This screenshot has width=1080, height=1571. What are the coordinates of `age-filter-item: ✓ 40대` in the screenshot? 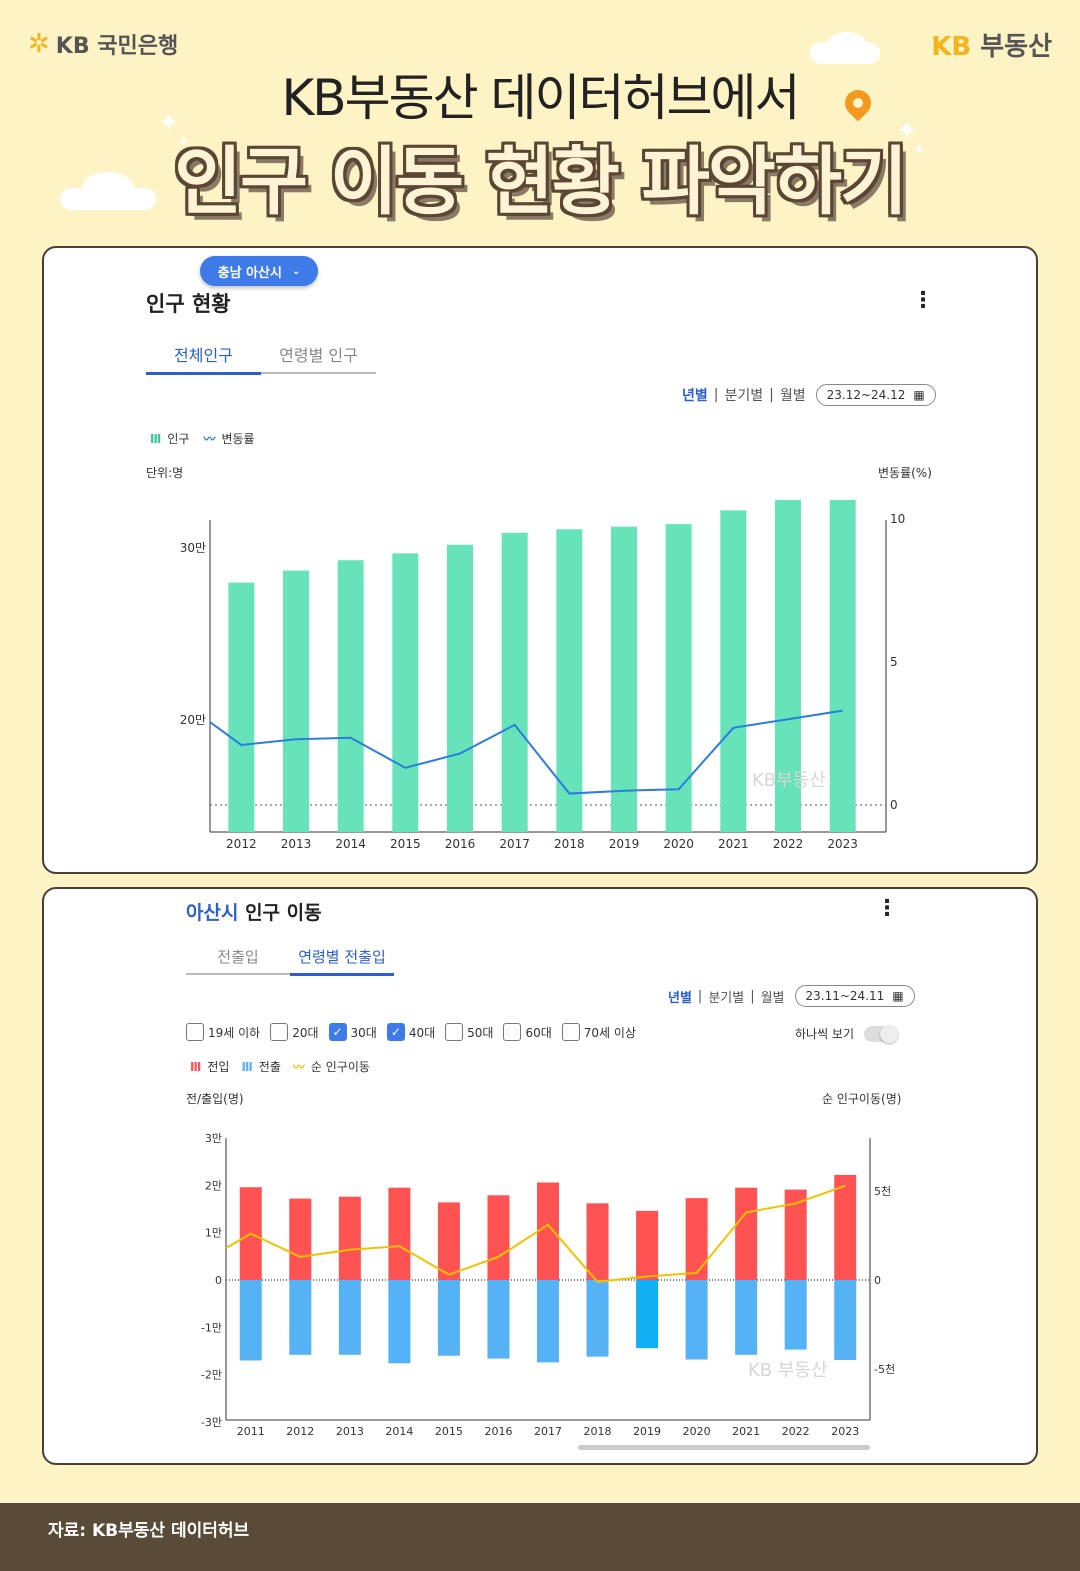 It's located at (410, 1032).